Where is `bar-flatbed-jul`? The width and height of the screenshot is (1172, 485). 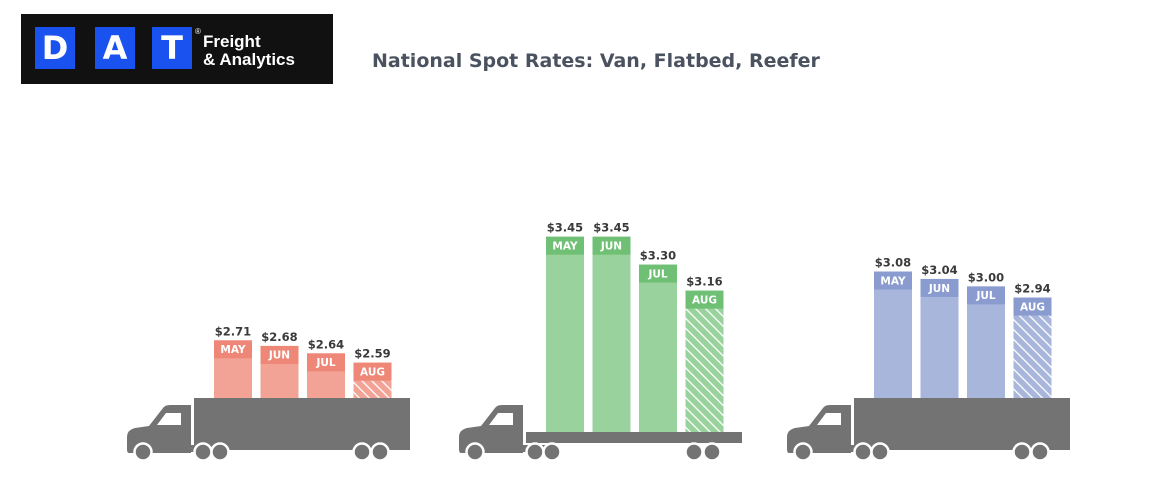 bar-flatbed-jul is located at coordinates (658, 348).